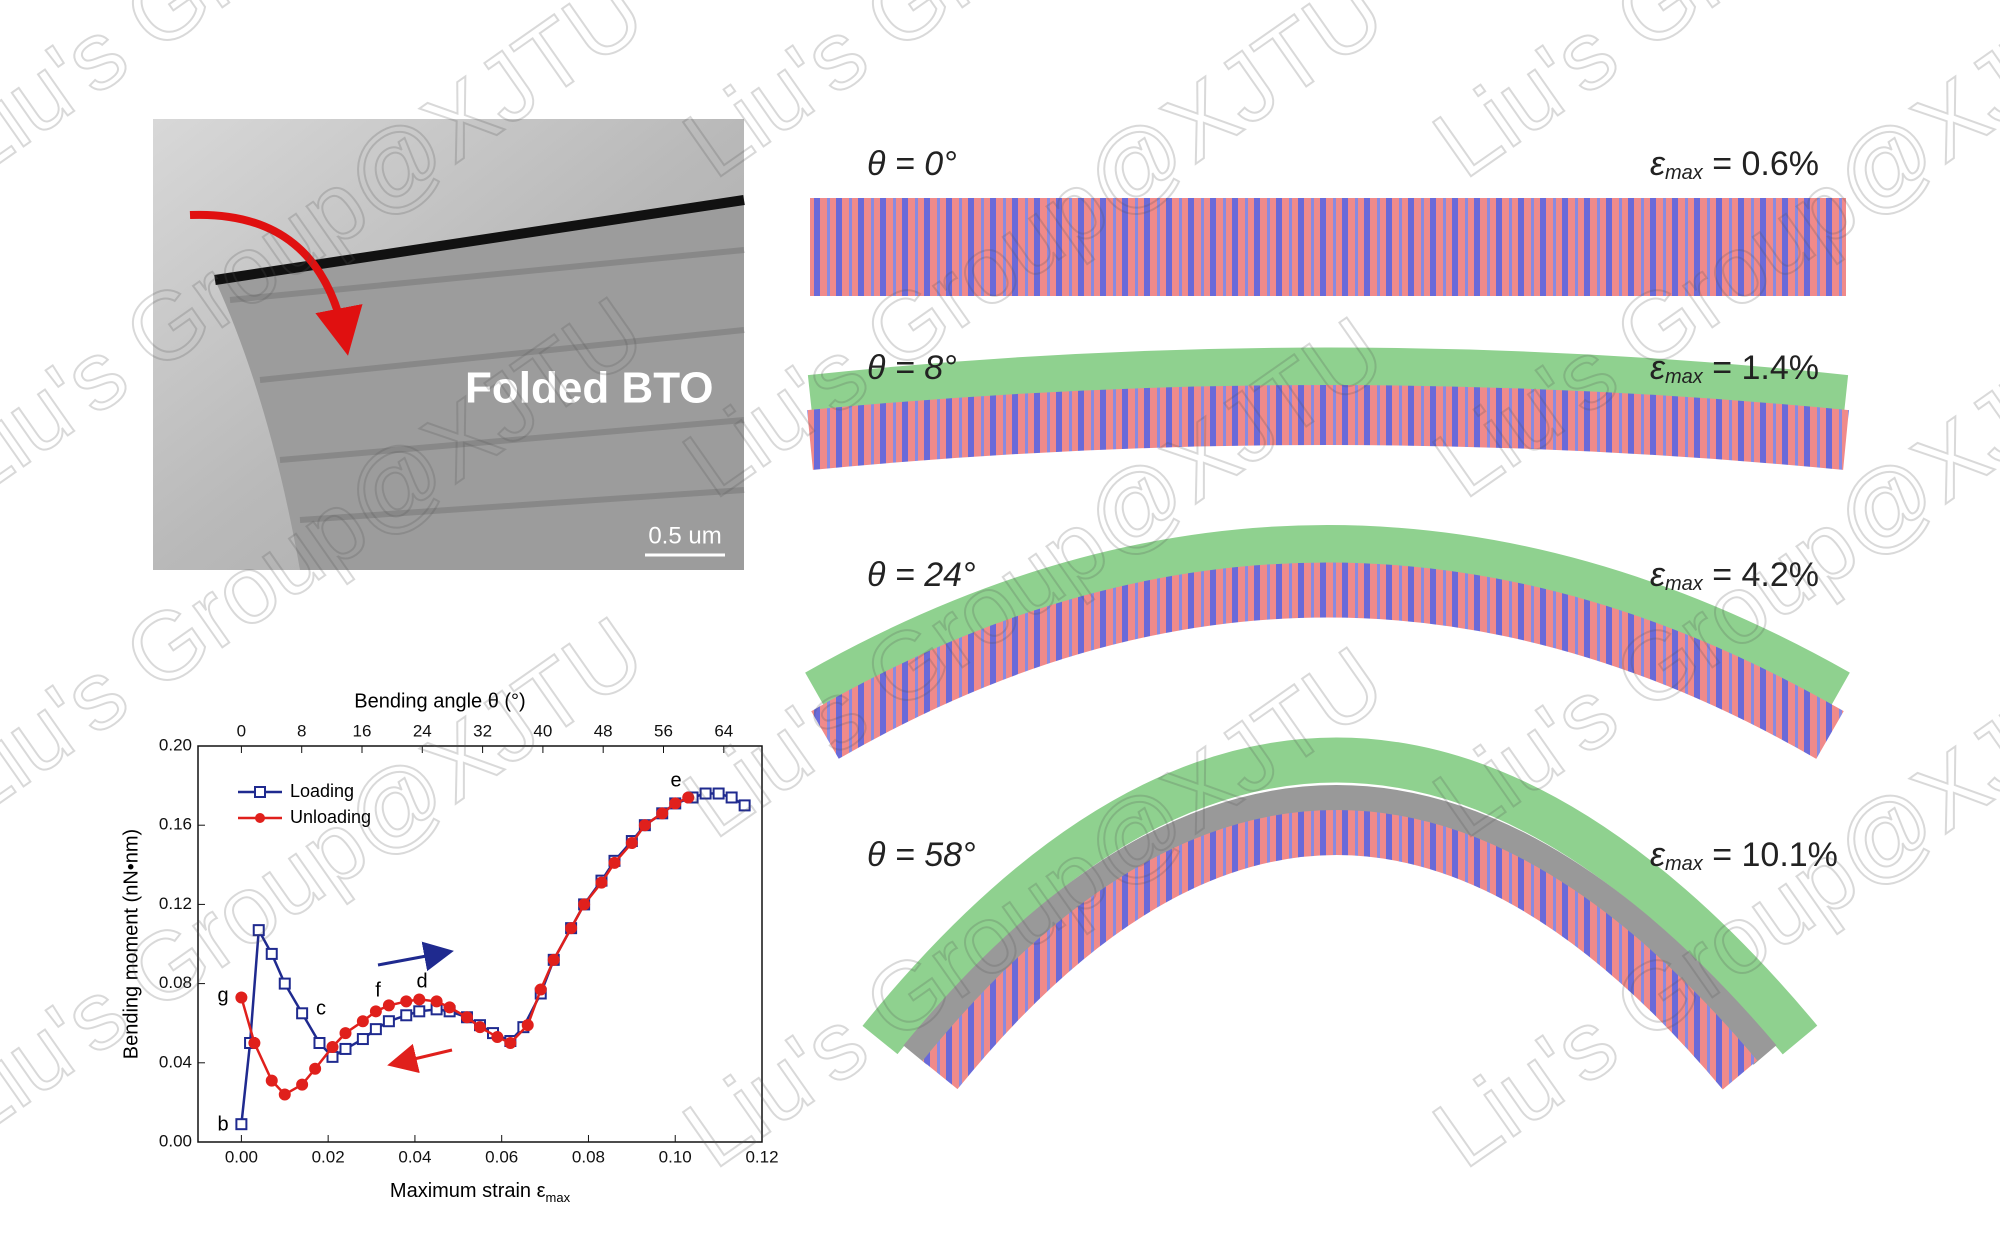  What do you see at coordinates (589, 388) in the screenshot?
I see `image-label: Folded BTO` at bounding box center [589, 388].